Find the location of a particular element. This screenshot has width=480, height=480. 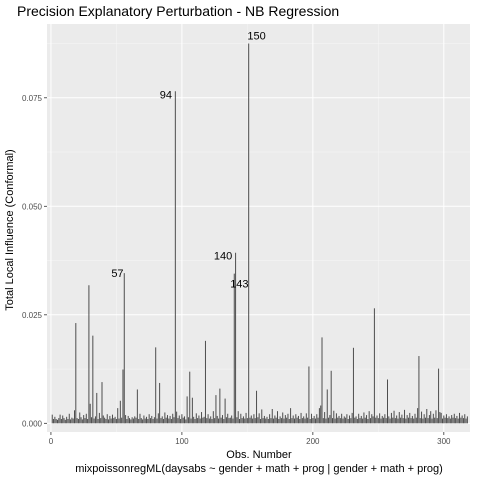

y-axis-title: Total Local Influence (Conformal) is located at coordinates (10, 229).